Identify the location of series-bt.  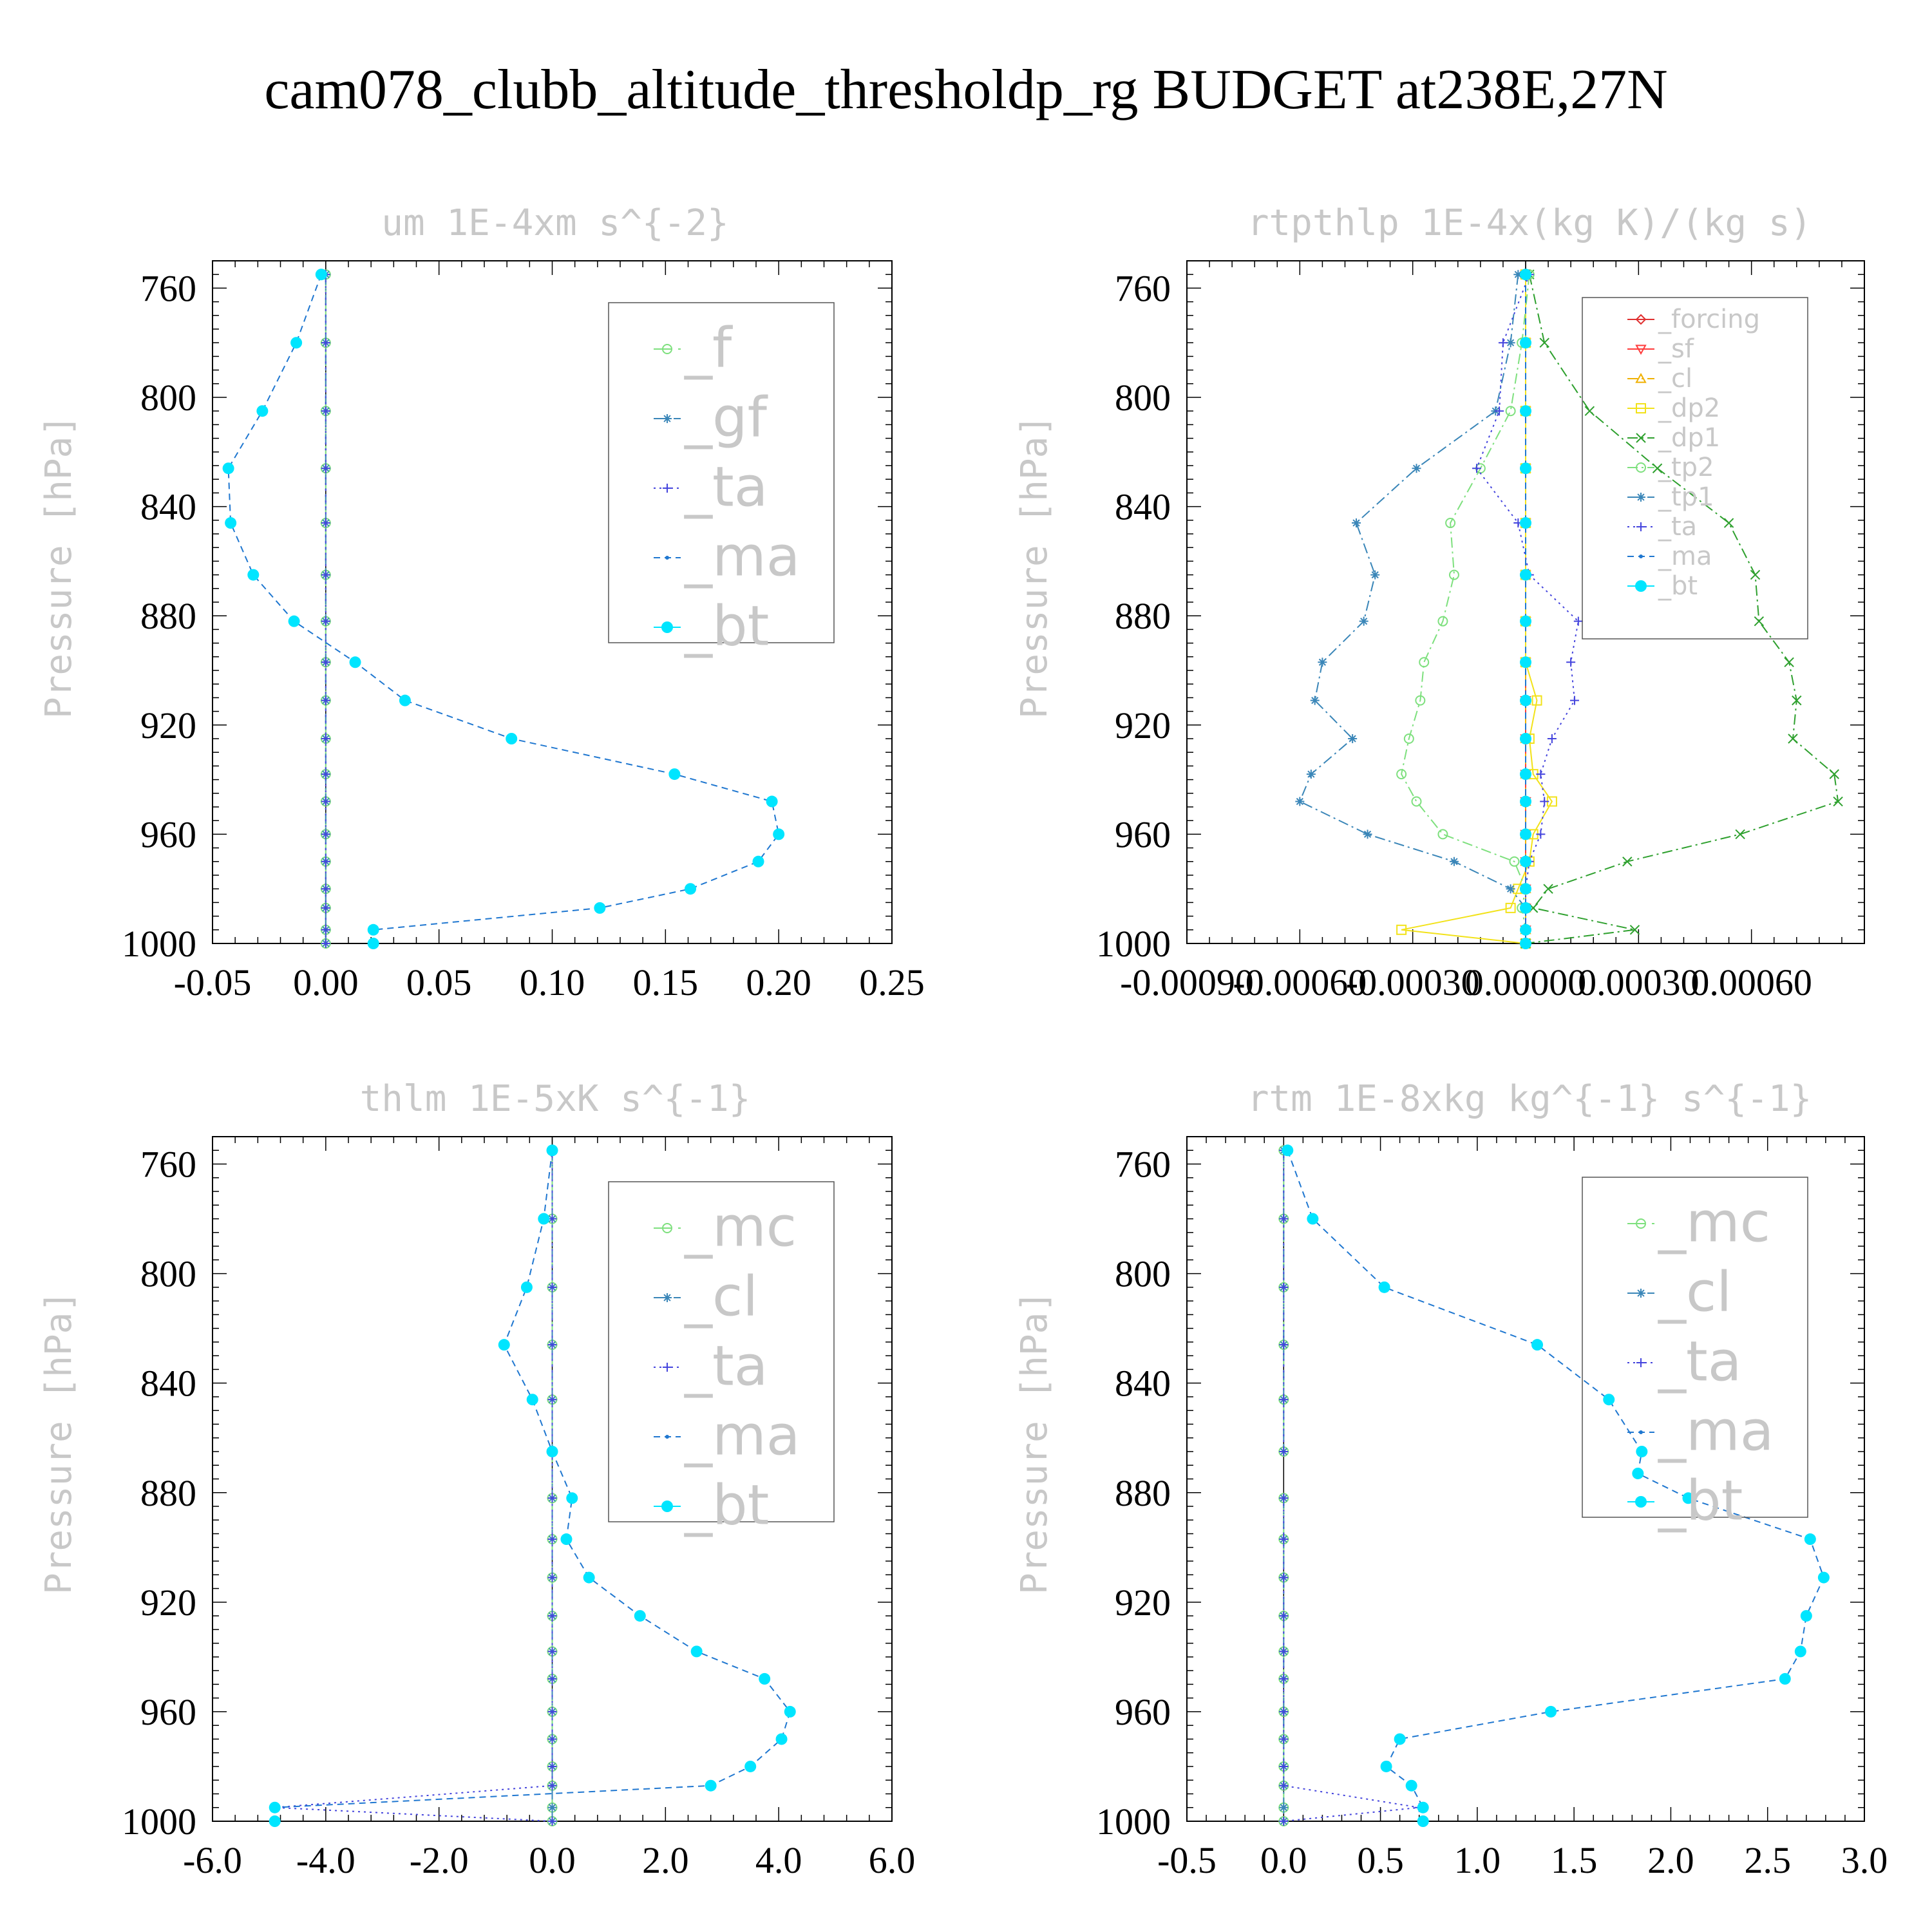
(1525, 609).